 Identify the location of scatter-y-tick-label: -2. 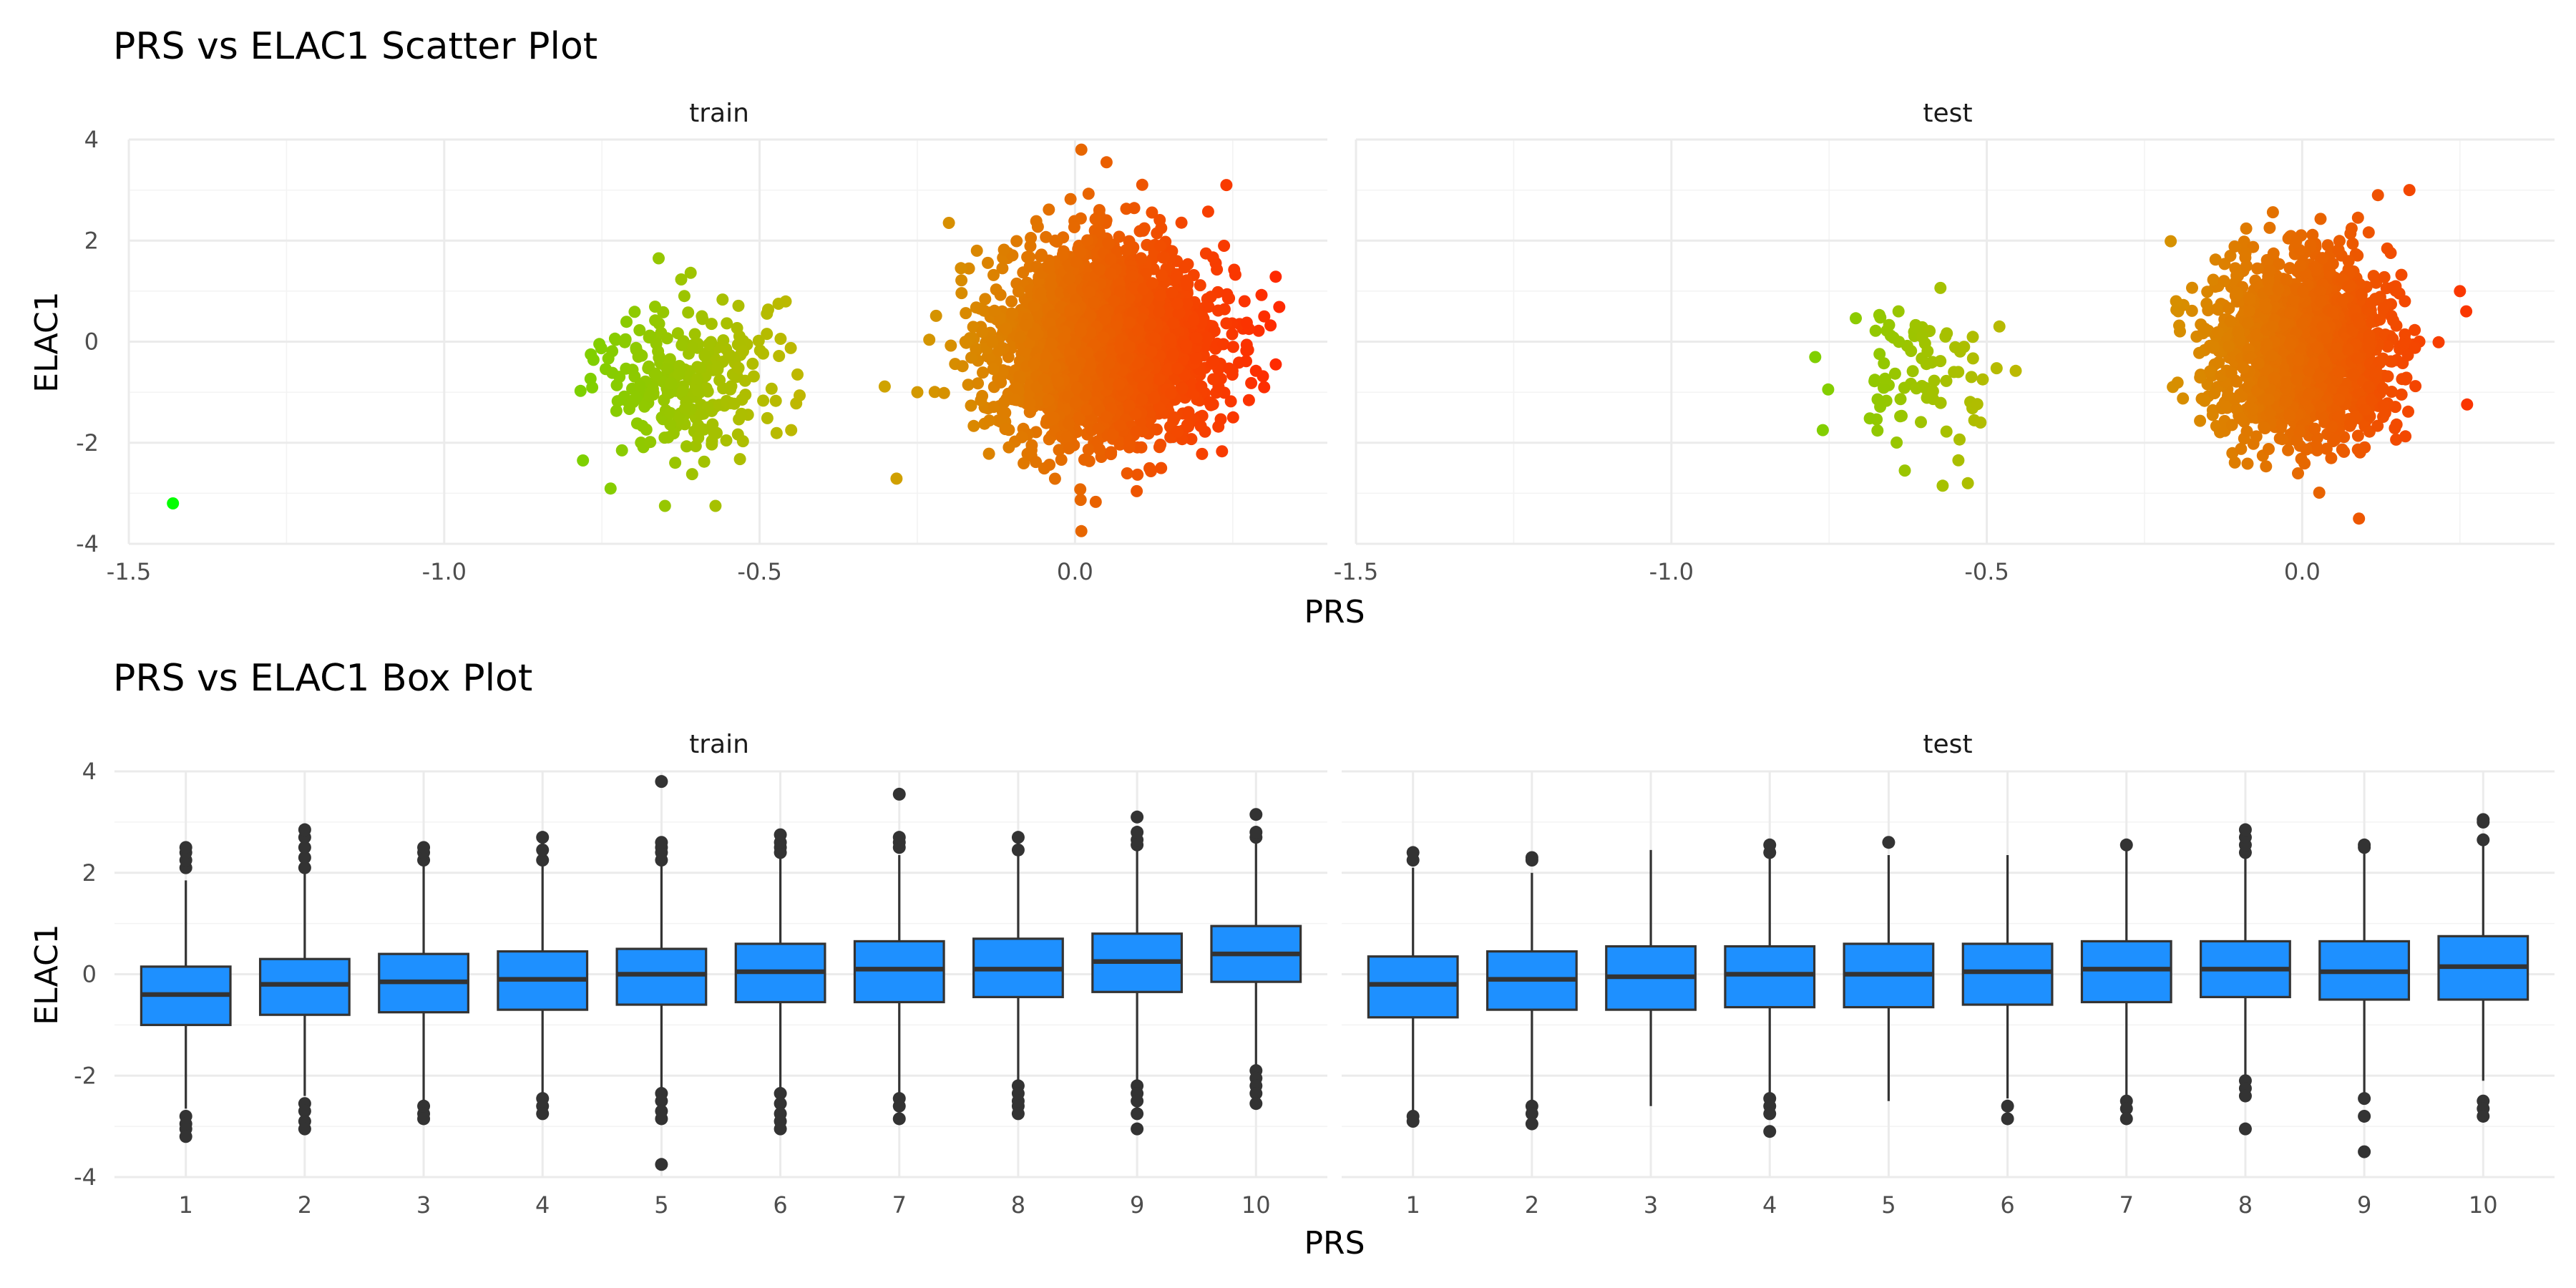
(87, 443).